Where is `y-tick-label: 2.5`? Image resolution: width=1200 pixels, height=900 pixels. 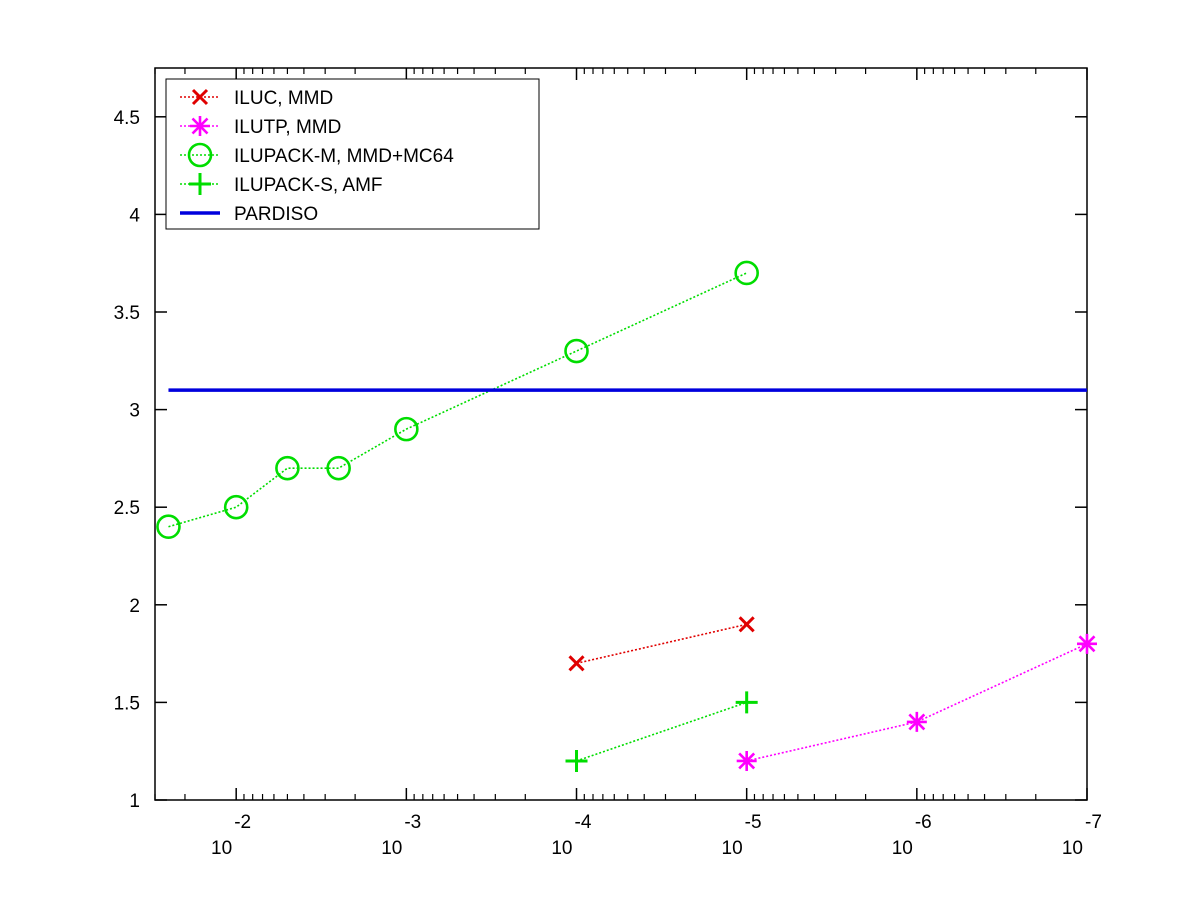
y-tick-label: 2.5 is located at coordinates (127, 508).